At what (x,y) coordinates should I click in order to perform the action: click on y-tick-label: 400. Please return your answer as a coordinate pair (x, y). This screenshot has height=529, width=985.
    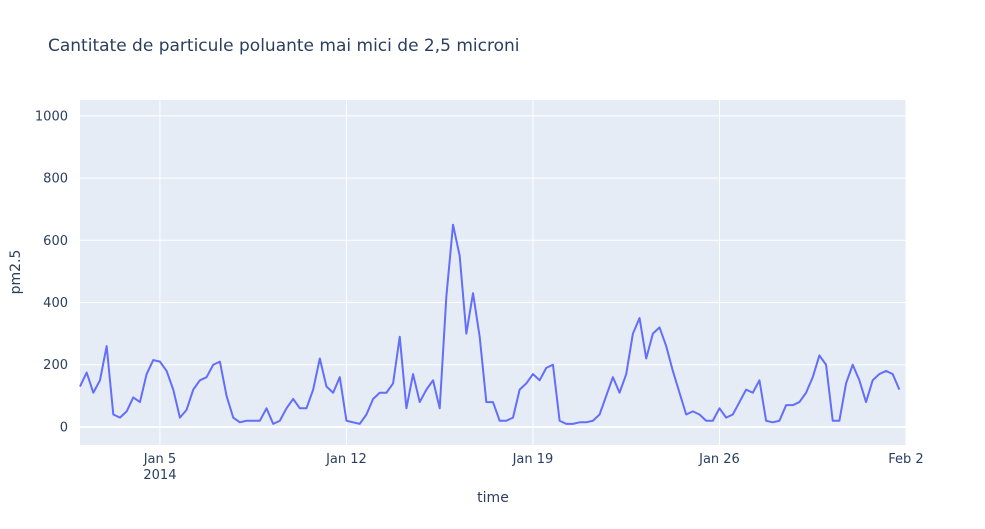
    Looking at the image, I should click on (55, 303).